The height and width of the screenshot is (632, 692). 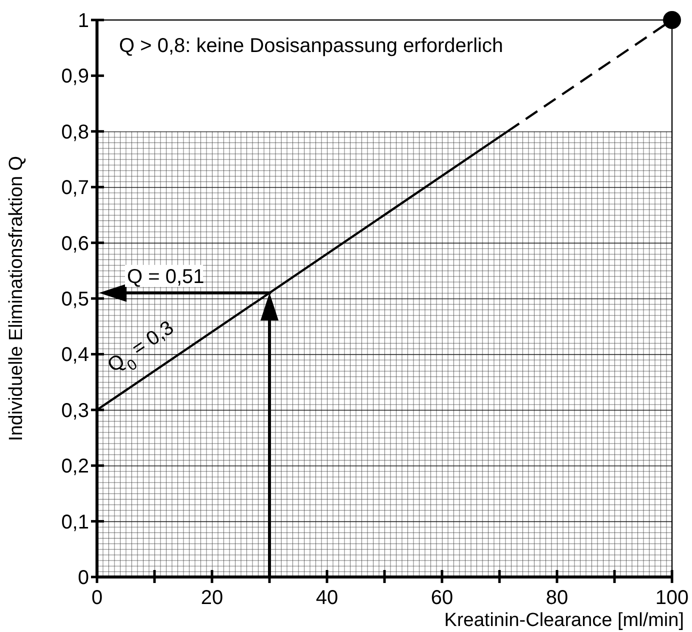 What do you see at coordinates (83, 21) in the screenshot?
I see `y-tick-label: 1` at bounding box center [83, 21].